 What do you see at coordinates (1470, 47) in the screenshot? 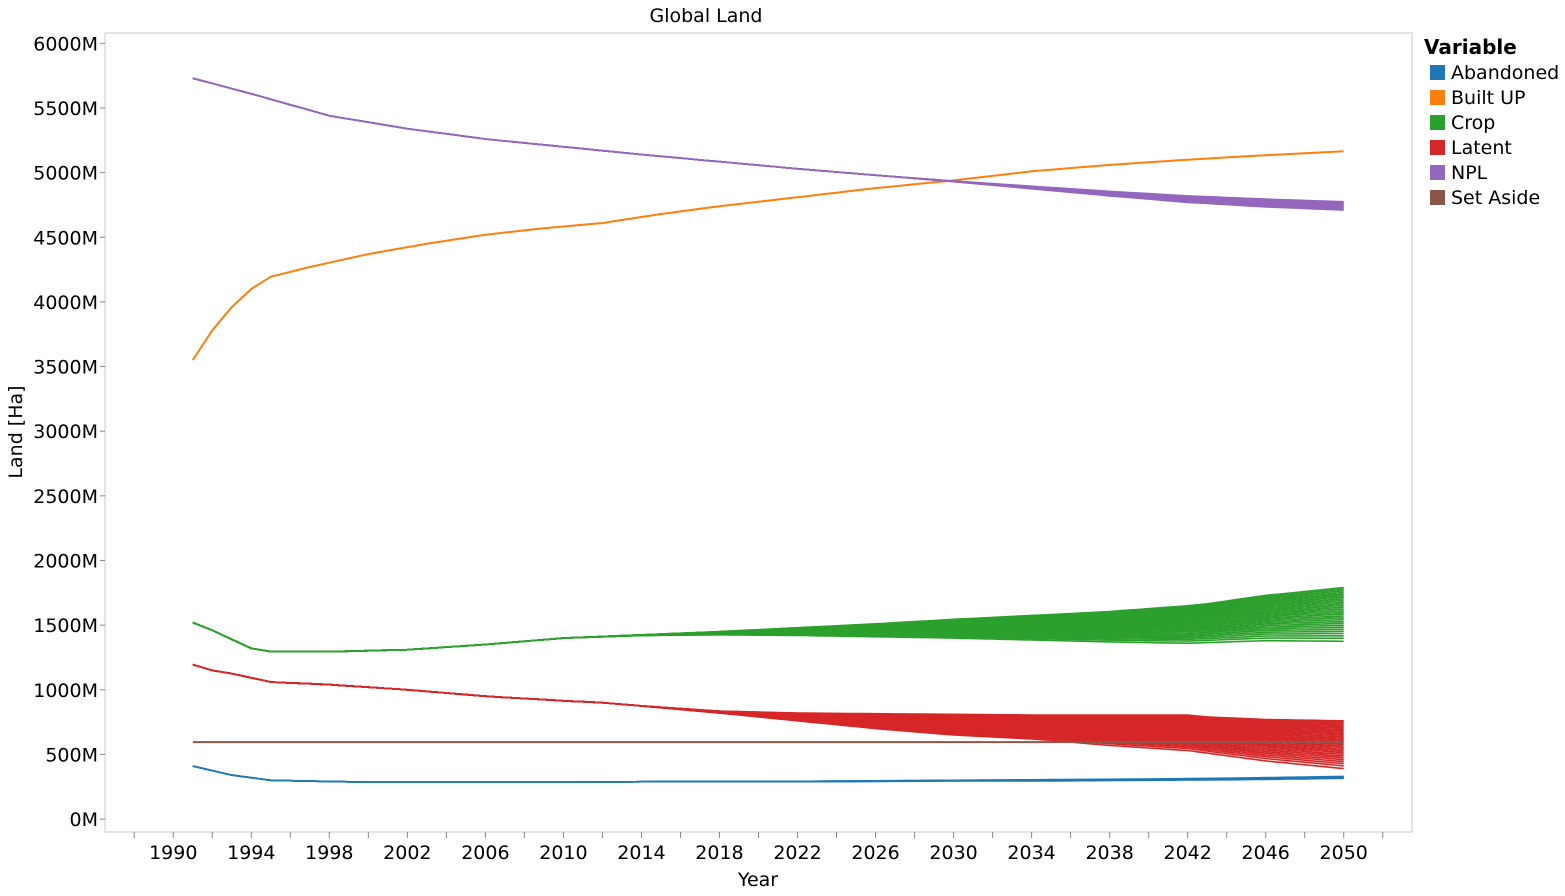
I see `legend-title: Variable` at bounding box center [1470, 47].